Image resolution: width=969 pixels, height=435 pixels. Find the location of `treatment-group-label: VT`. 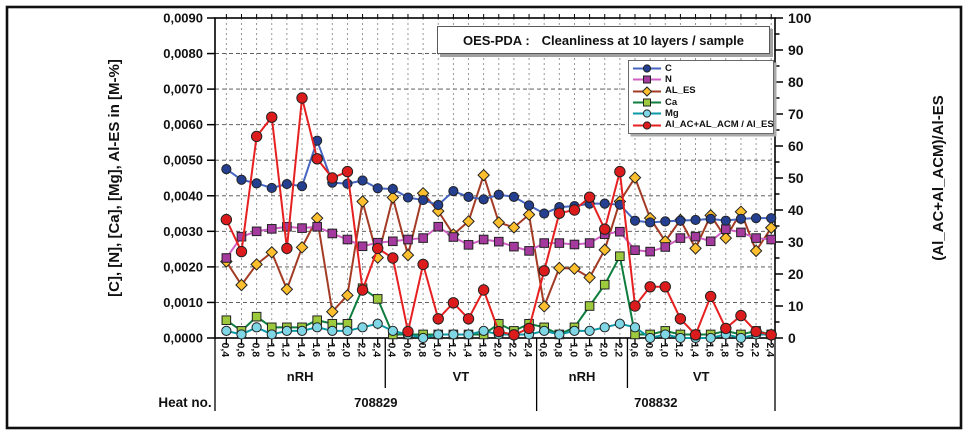

treatment-group-label: VT is located at coordinates (701, 376).